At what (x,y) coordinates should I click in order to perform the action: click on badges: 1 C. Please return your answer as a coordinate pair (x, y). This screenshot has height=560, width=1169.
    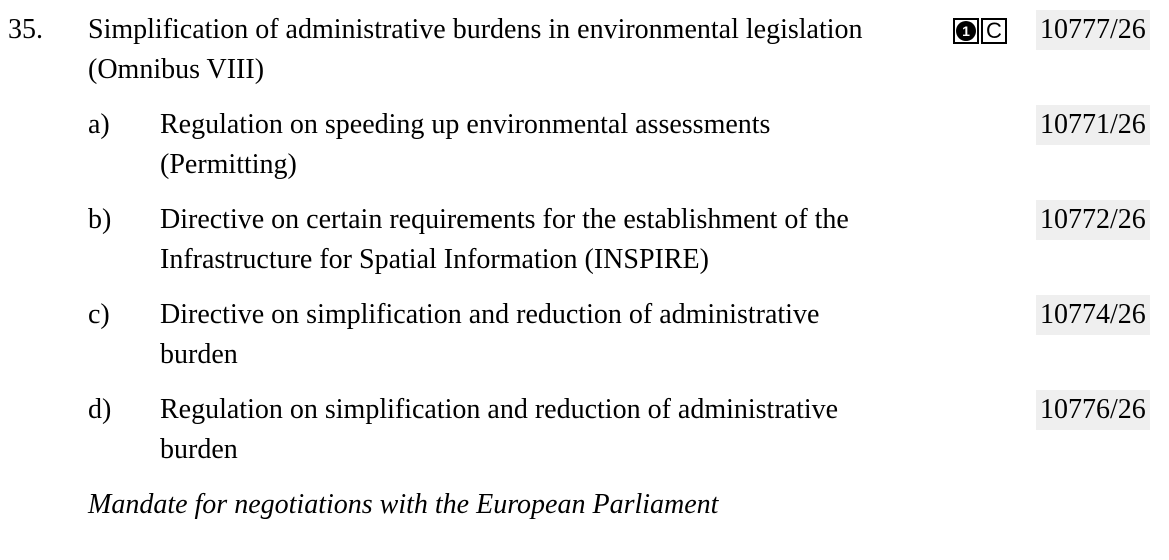
    Looking at the image, I should click on (981, 31).